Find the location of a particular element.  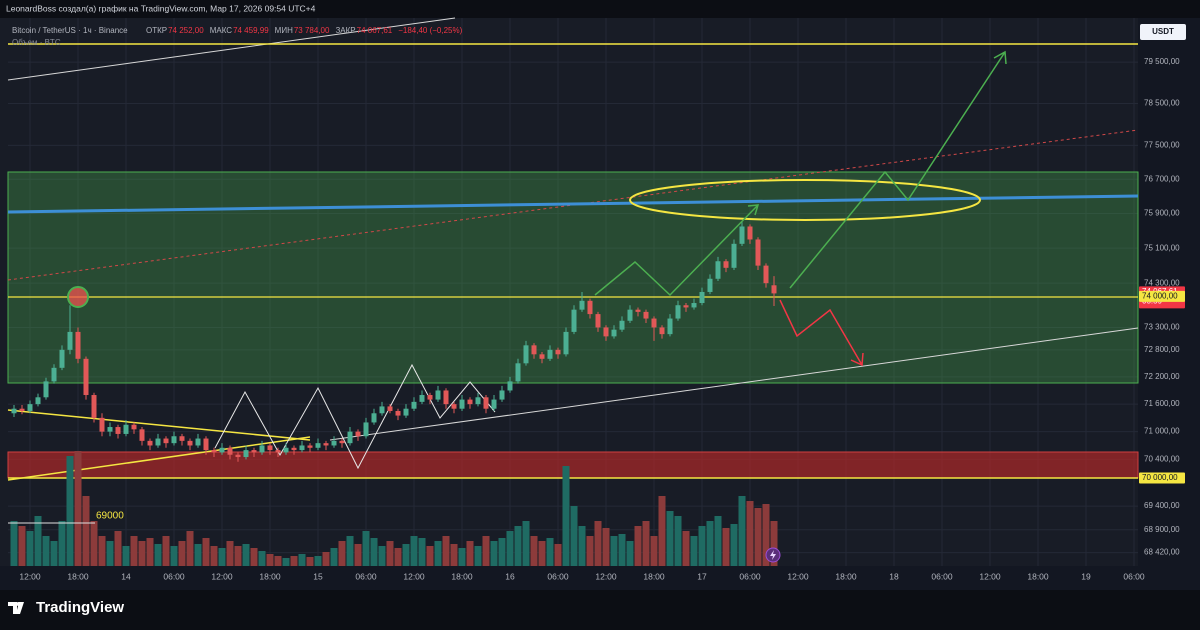

logo-dot is located at coordinates (18, 604).